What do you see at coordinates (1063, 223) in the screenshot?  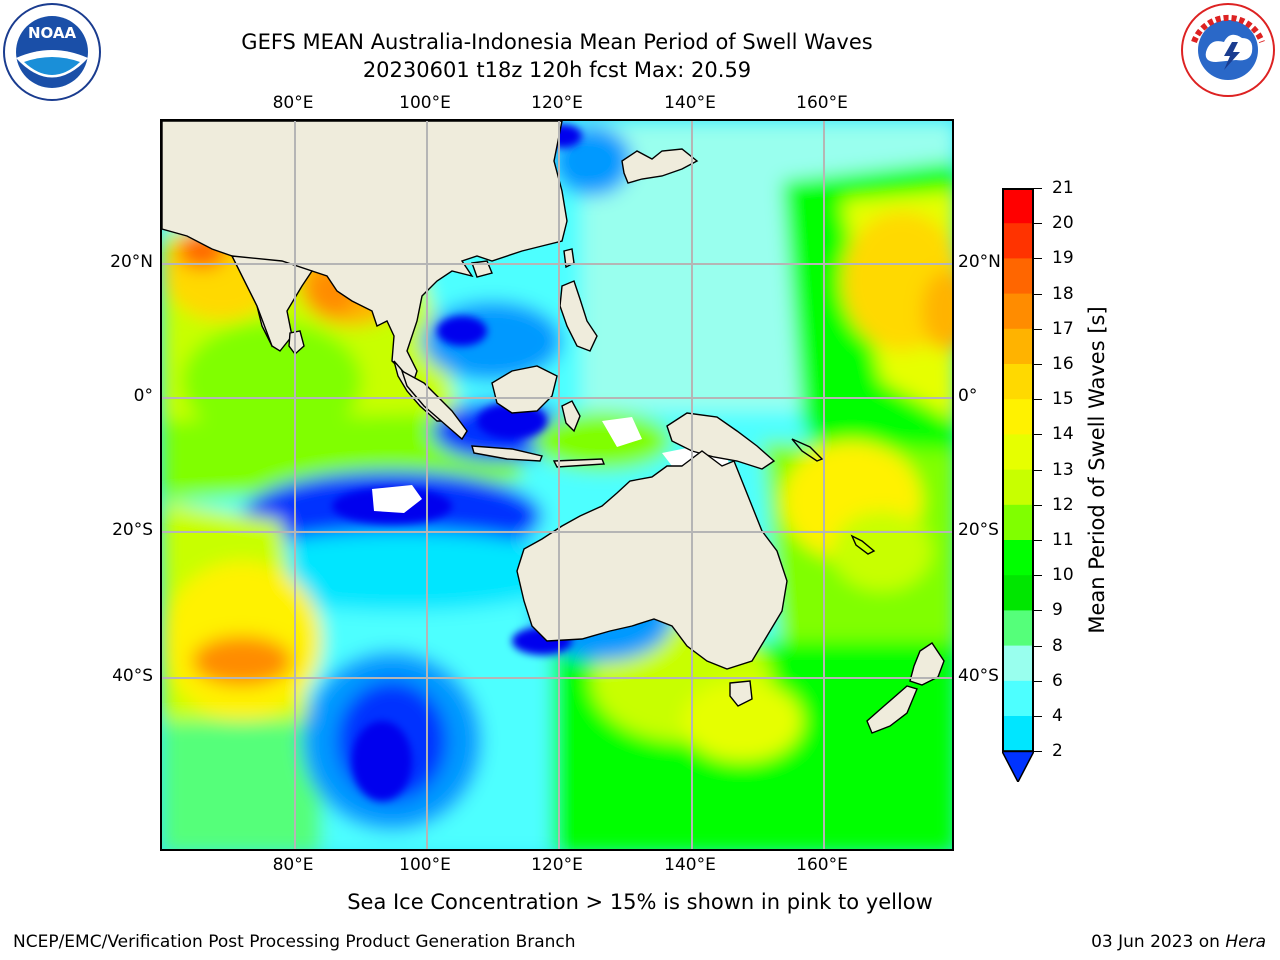 I see `colorbar-tick-label: 20` at bounding box center [1063, 223].